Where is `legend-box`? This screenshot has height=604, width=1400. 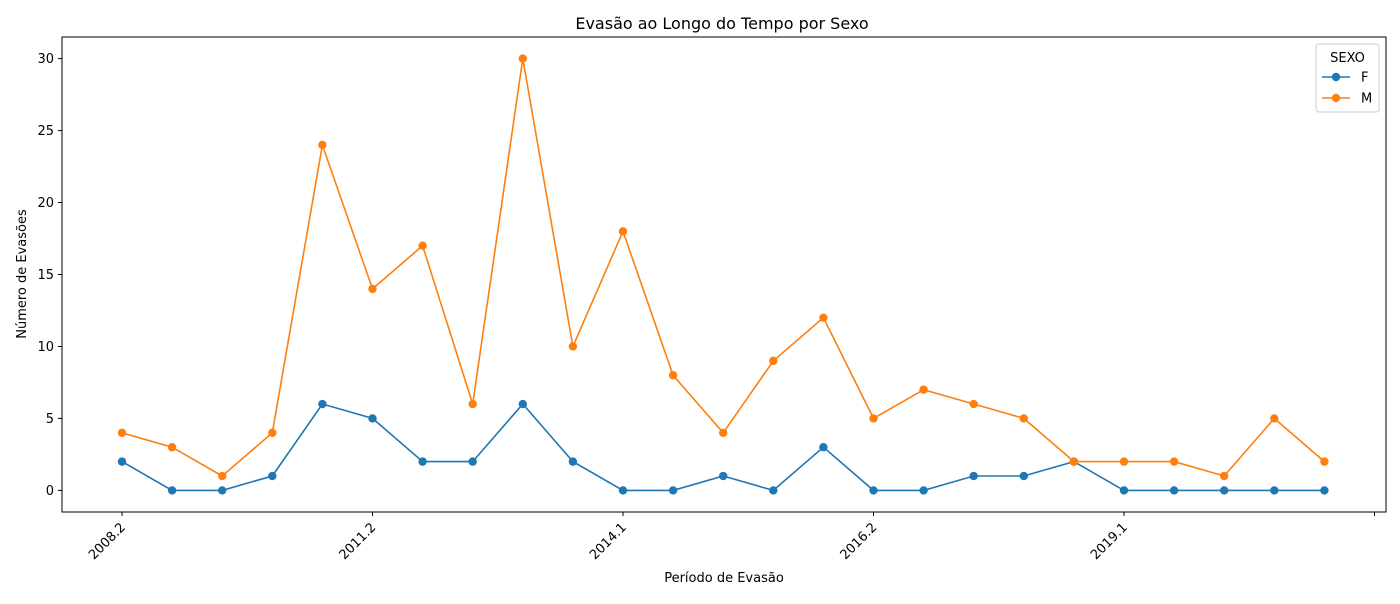
legend-box is located at coordinates (1347, 78).